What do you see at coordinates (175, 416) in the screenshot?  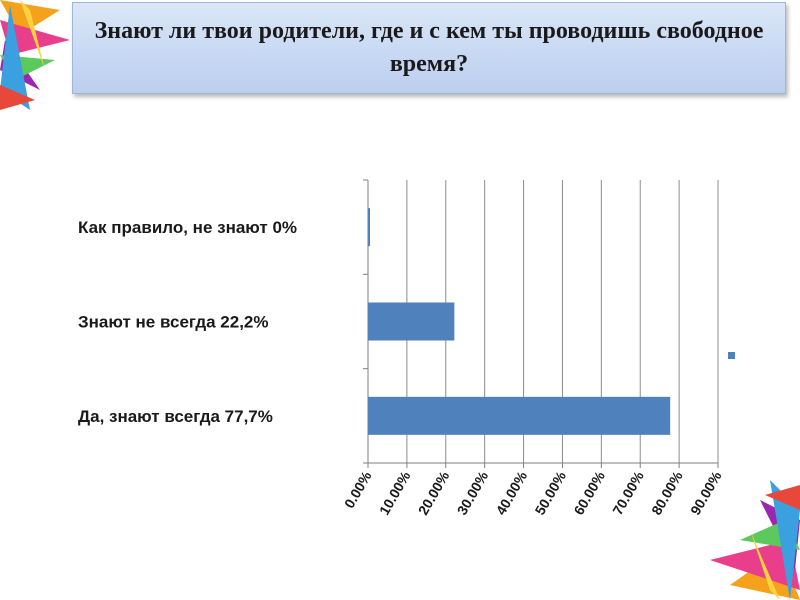 I see `category-label-2: Да, знают всегда 77,7%` at bounding box center [175, 416].